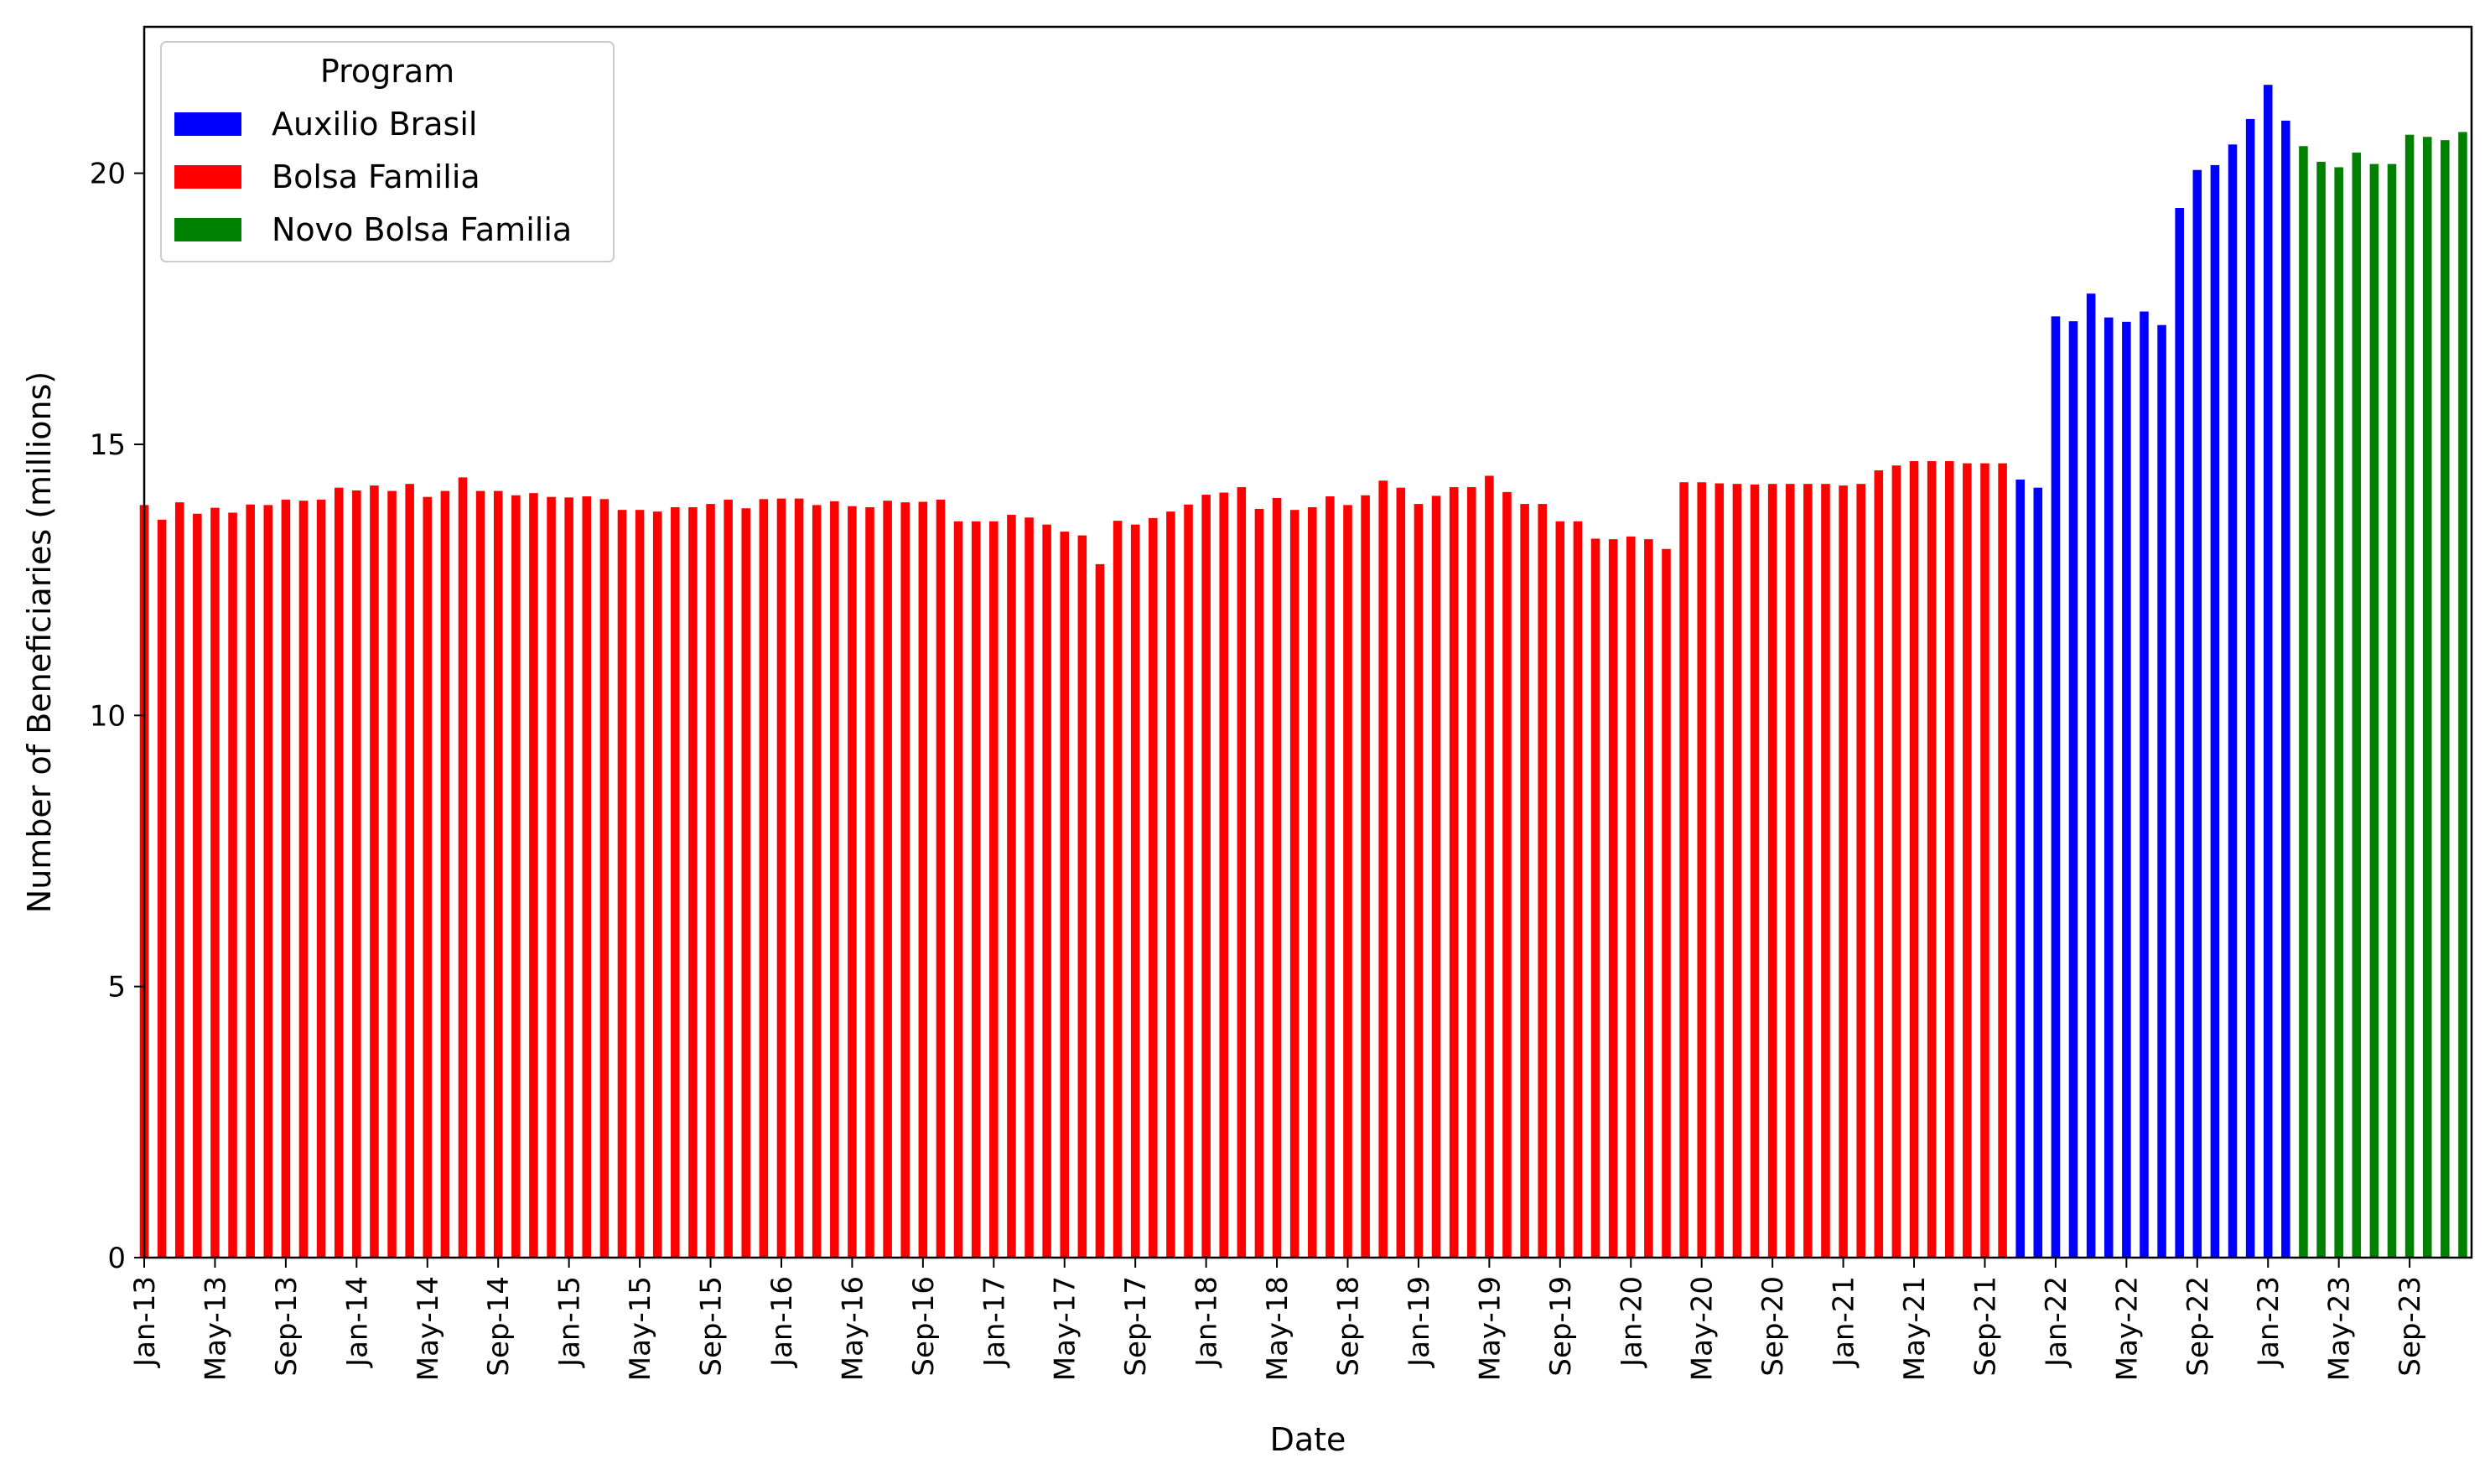  I want to click on x-tick-label: May-21, so click(1915, 1328).